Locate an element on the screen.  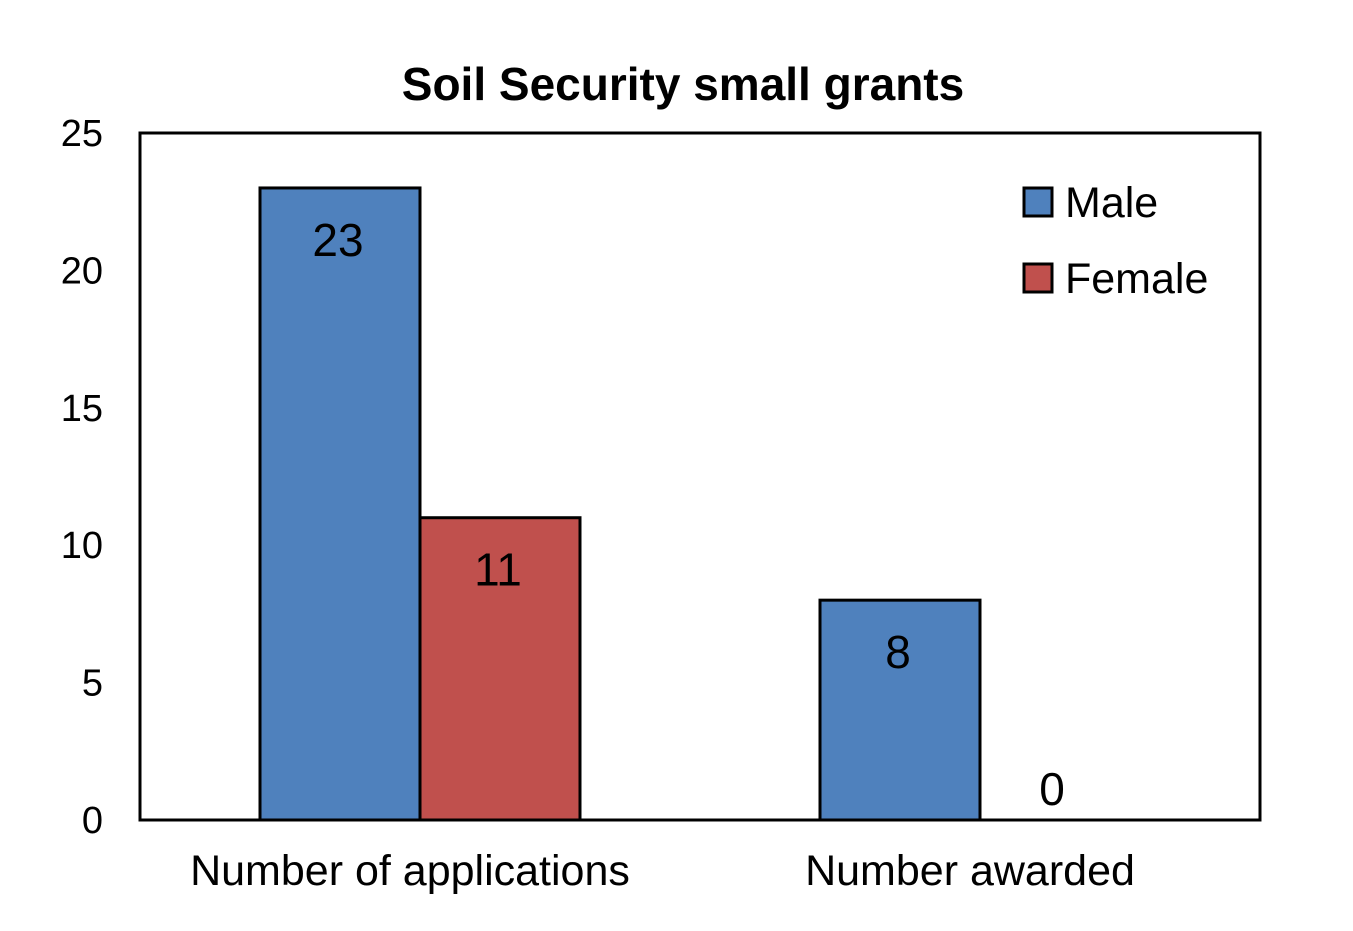
y-tick-label: 15 is located at coordinates (82, 409).